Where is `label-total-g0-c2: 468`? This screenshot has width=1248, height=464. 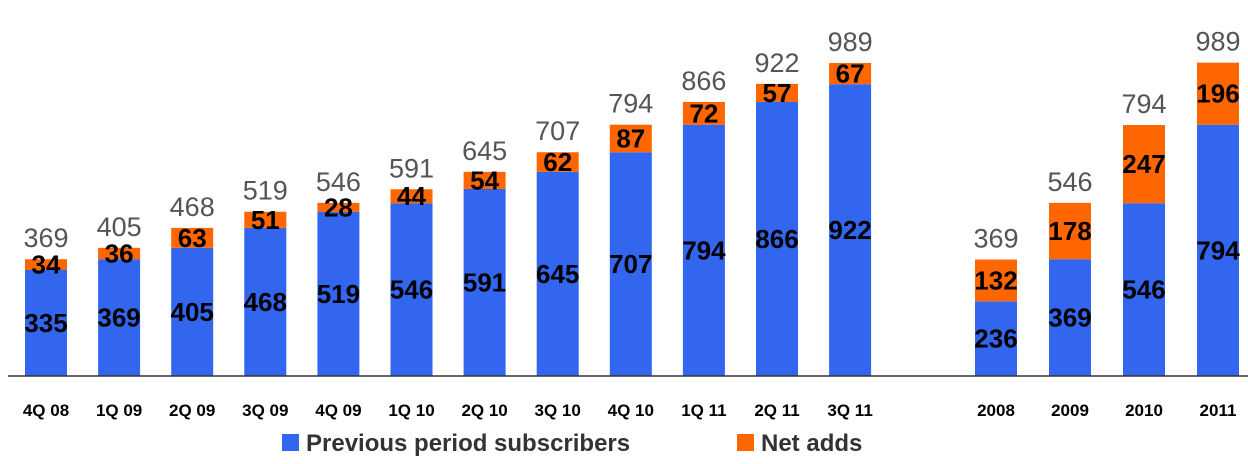
label-total-g0-c2: 468 is located at coordinates (192, 207).